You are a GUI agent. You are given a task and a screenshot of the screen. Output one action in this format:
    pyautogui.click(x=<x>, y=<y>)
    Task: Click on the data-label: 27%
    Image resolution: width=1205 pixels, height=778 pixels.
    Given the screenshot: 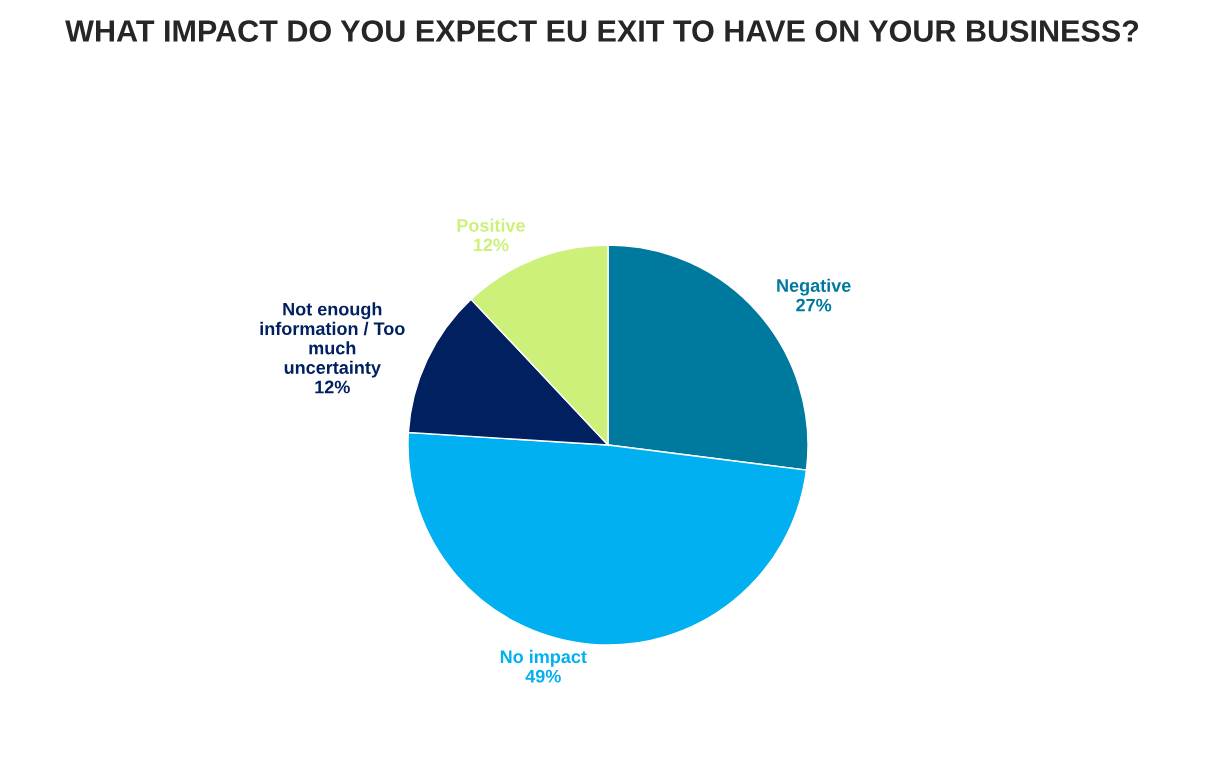 What is the action you would take?
    pyautogui.click(x=814, y=305)
    